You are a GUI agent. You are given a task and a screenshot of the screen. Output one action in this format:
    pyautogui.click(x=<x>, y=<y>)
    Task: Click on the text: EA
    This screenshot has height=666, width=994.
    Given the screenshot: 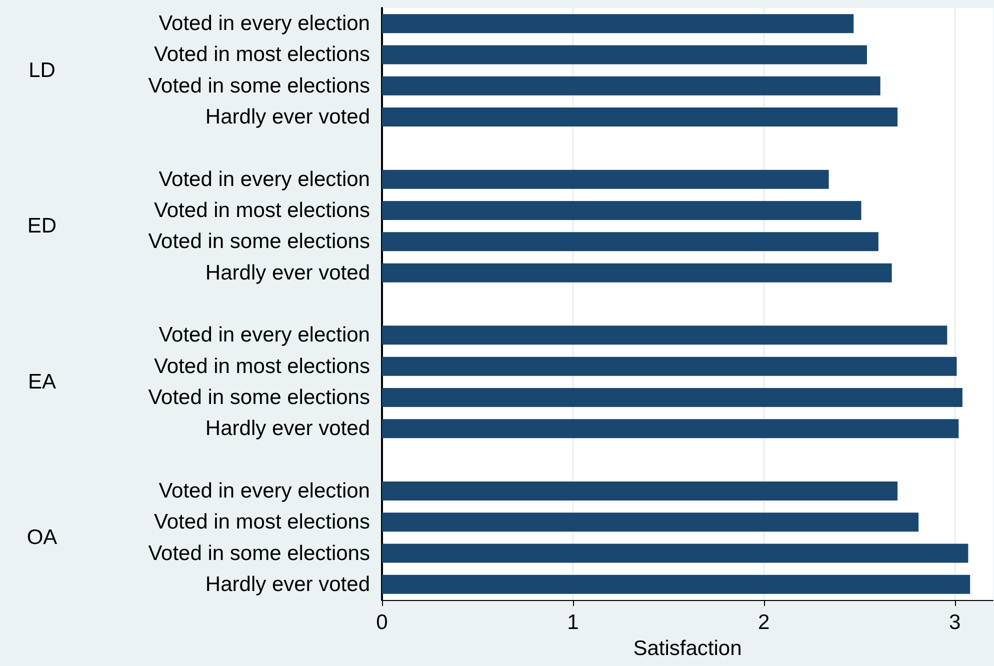 What is the action you would take?
    pyautogui.click(x=42, y=382)
    